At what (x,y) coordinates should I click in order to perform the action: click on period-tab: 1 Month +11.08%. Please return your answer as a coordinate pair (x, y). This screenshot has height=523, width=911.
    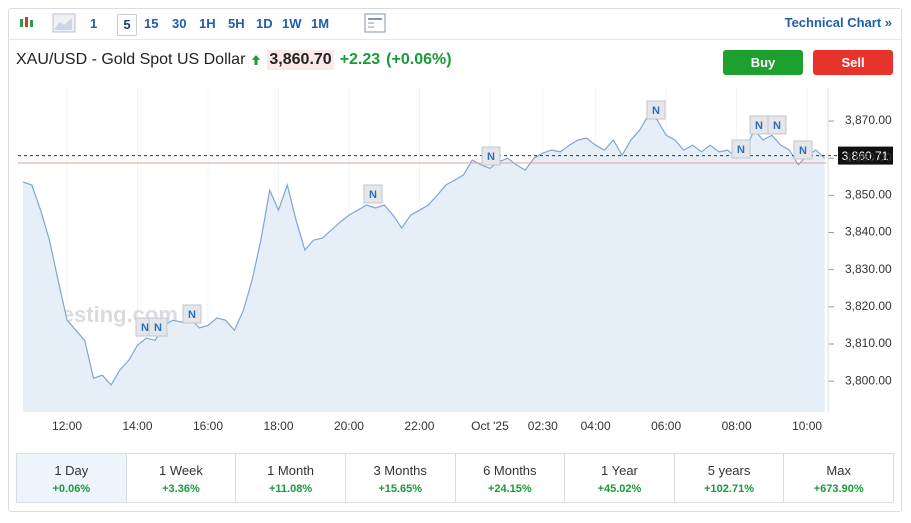
    Looking at the image, I should click on (290, 478).